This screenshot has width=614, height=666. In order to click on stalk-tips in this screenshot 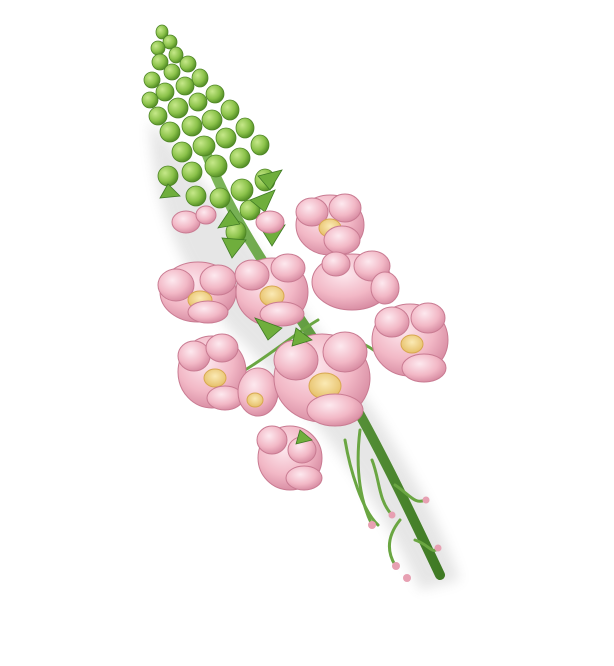, I will do `click(405, 539)`.